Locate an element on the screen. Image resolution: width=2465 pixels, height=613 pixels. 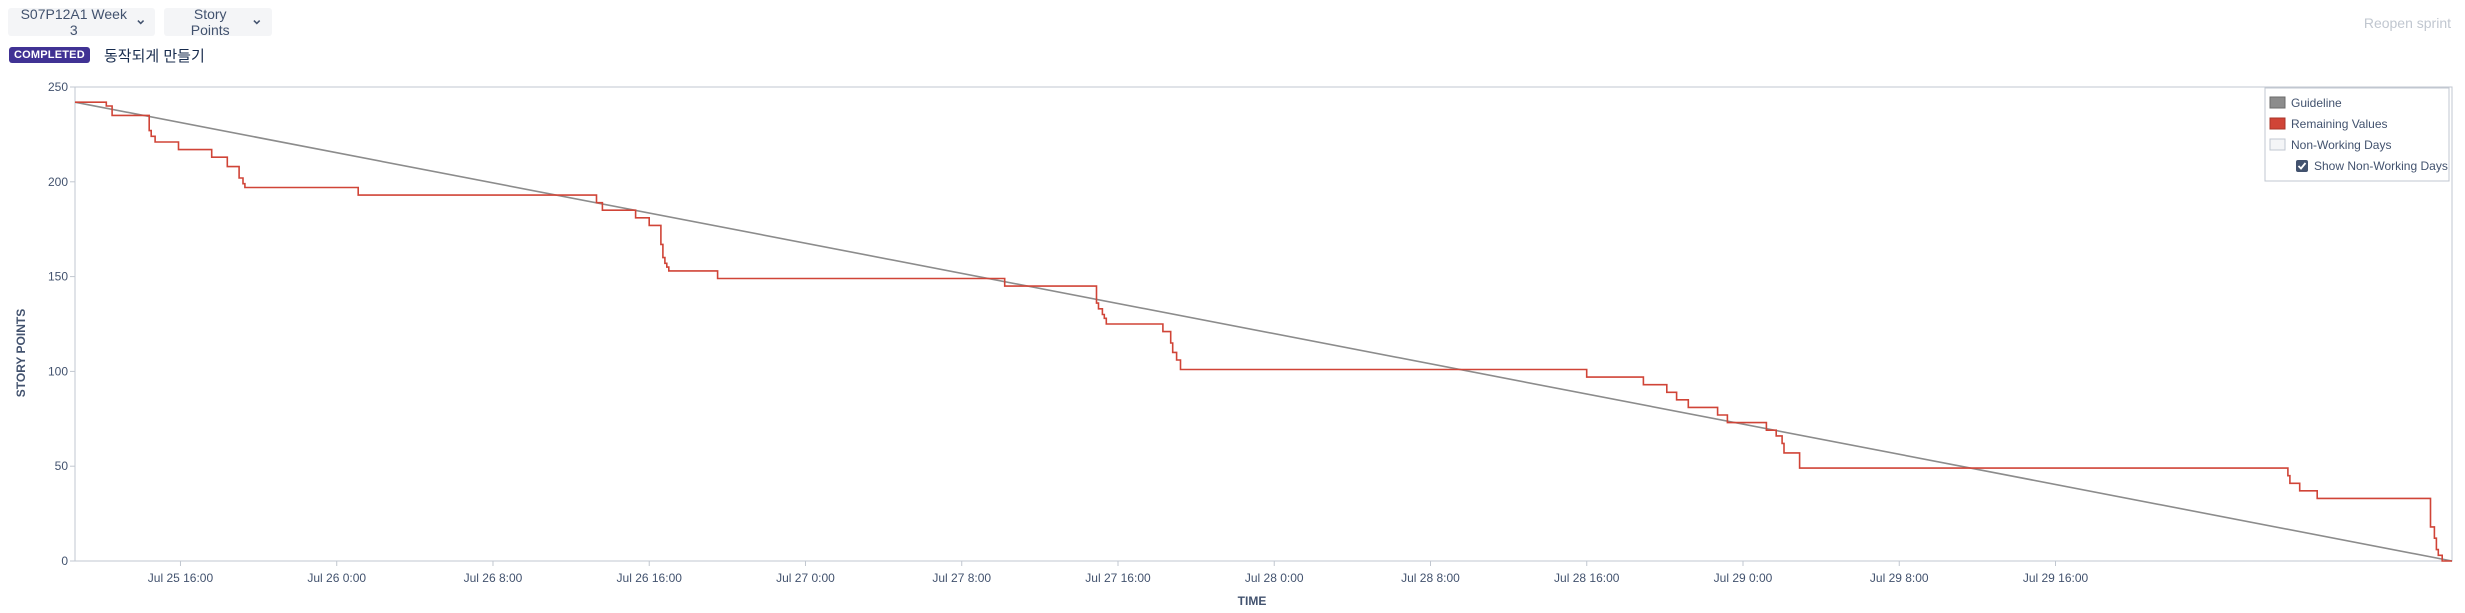
x-tick-label: Jul 29 8:00 is located at coordinates (1899, 578).